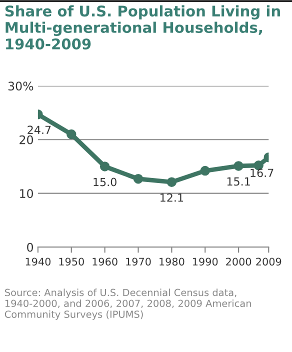  What do you see at coordinates (205, 262) in the screenshot?
I see `x-tick-label: 1990` at bounding box center [205, 262].